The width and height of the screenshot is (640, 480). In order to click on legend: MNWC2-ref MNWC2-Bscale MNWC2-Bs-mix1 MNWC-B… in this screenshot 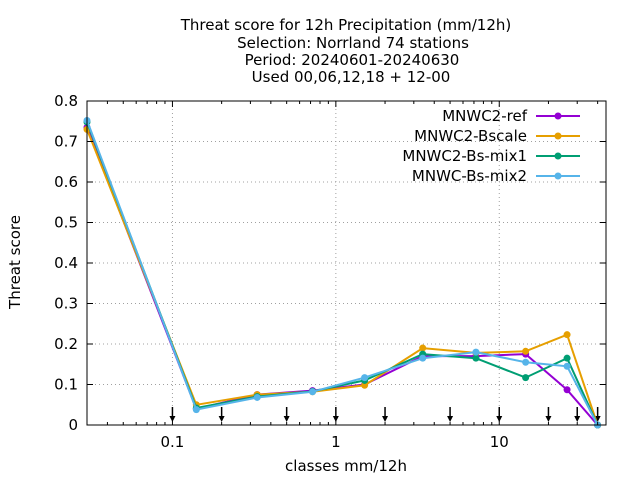, I will do `click(491, 146)`.